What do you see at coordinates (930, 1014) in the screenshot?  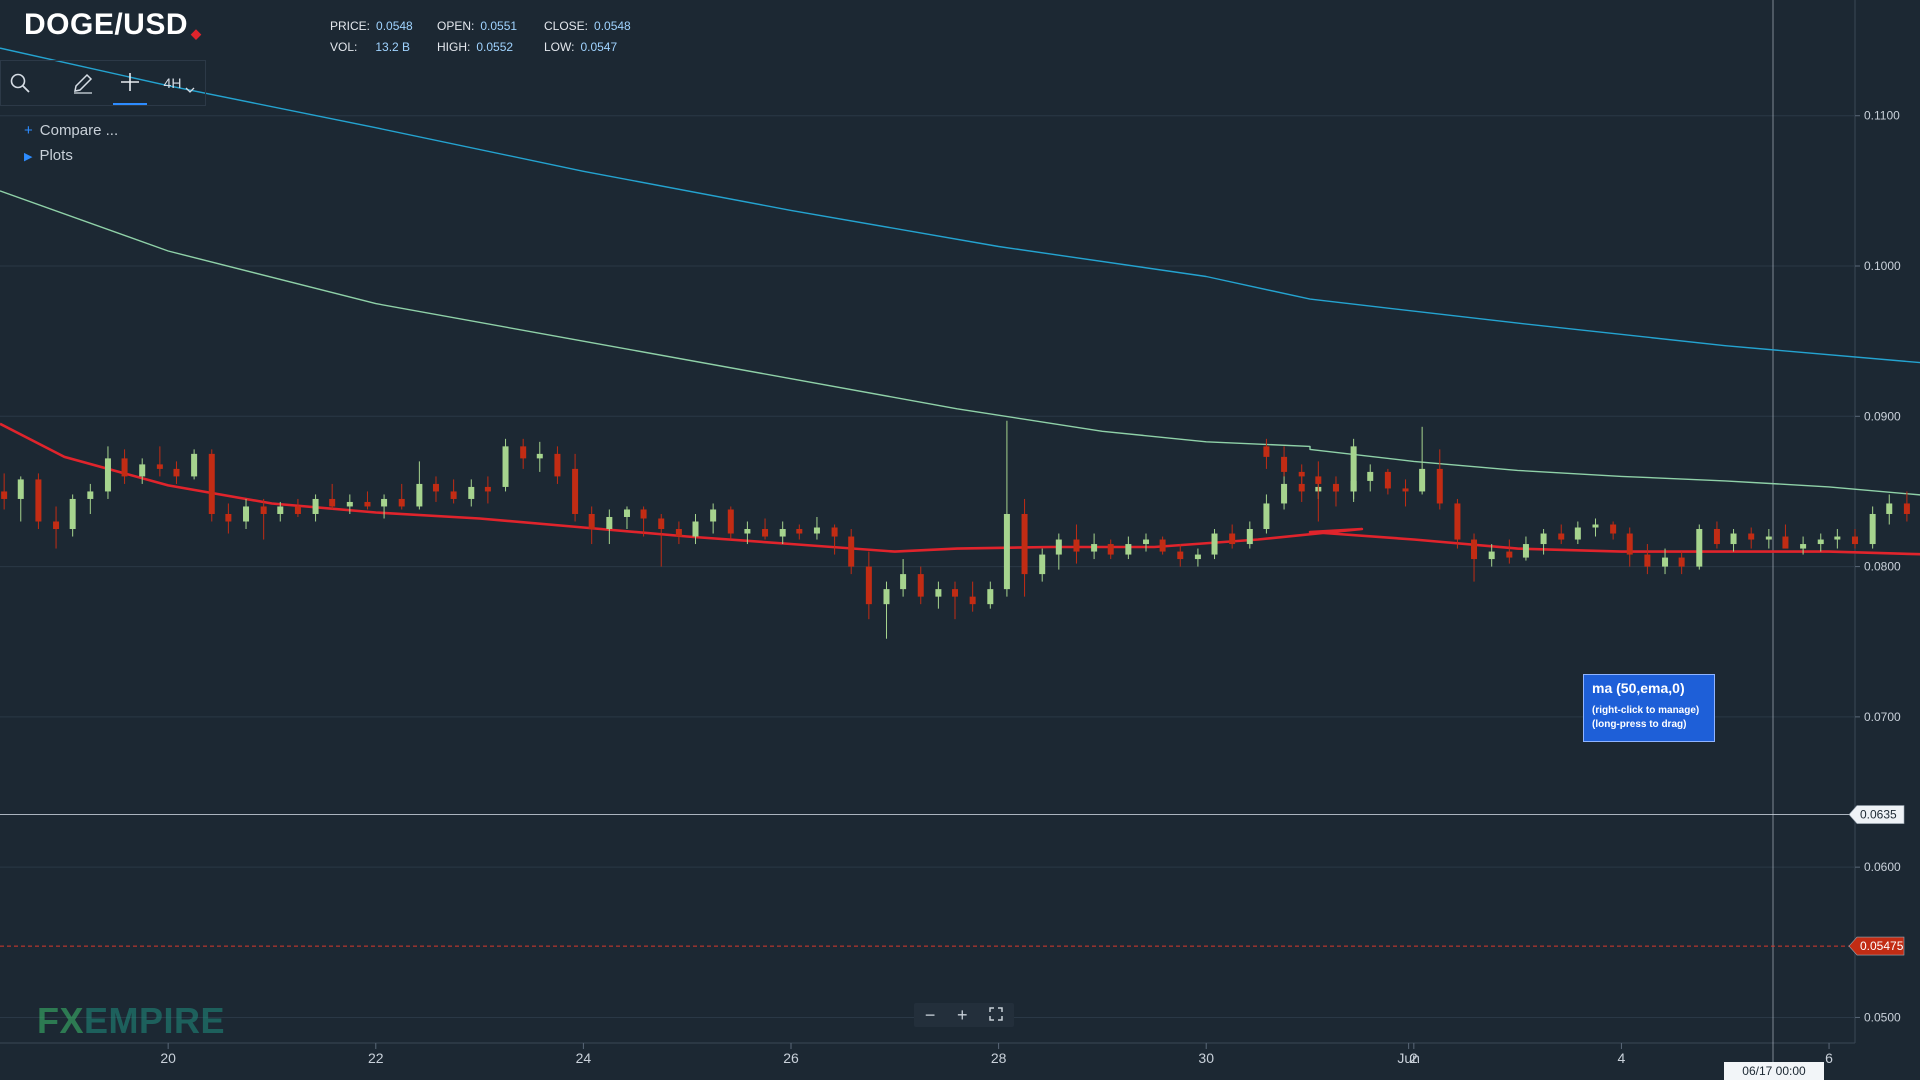 I see `zoom-out-button: −` at bounding box center [930, 1014].